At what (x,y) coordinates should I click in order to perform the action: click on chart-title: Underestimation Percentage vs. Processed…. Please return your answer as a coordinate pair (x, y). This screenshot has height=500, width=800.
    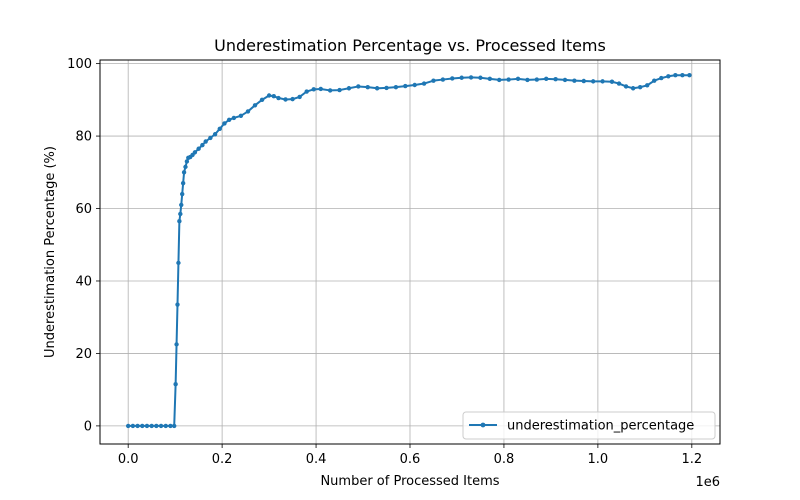
    Looking at the image, I should click on (410, 45).